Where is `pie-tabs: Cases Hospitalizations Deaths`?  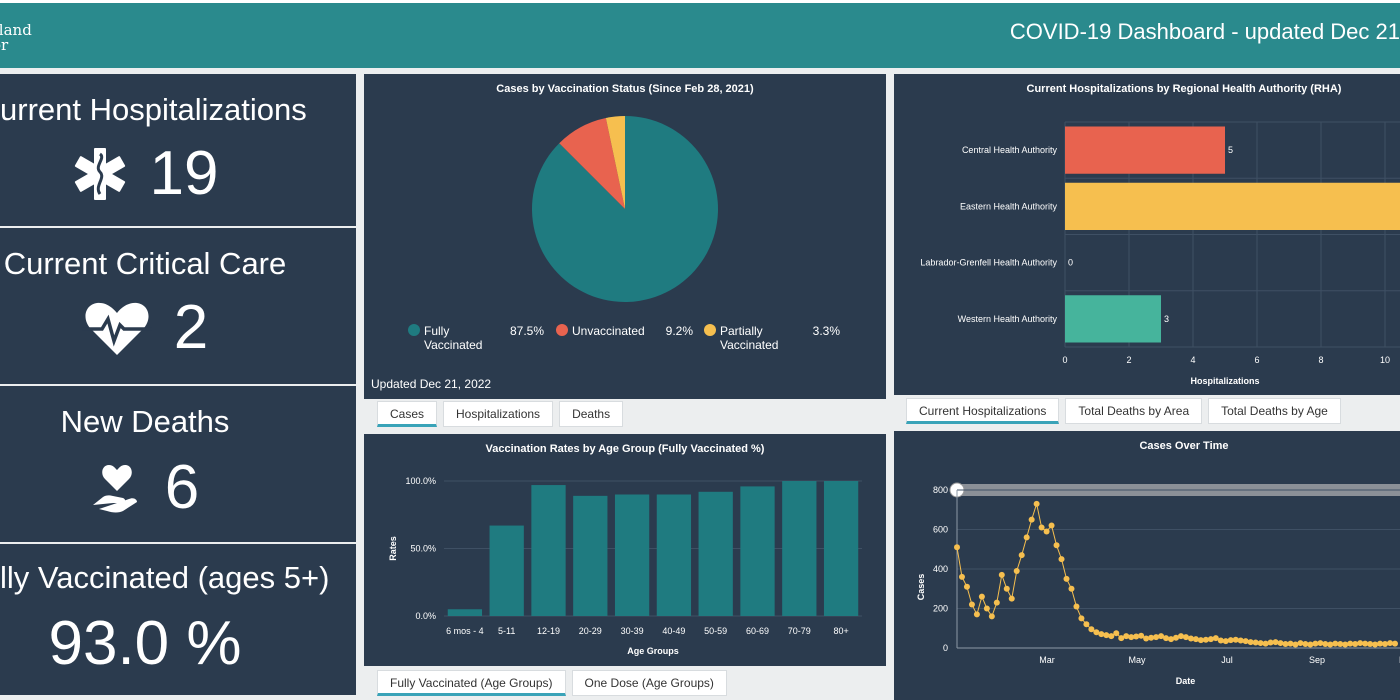 pie-tabs: Cases Hospitalizations Deaths is located at coordinates (500, 414).